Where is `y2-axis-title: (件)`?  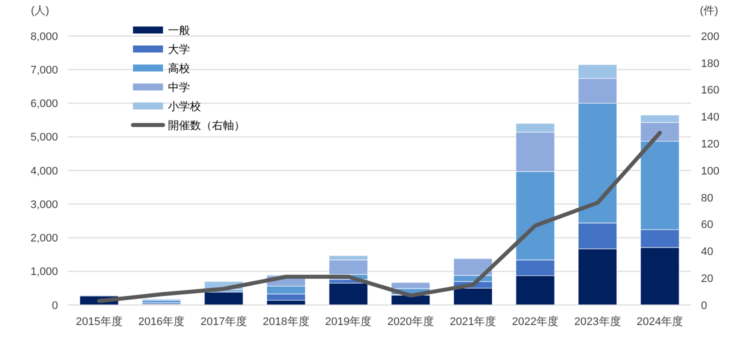
y2-axis-title: (件) is located at coordinates (709, 11).